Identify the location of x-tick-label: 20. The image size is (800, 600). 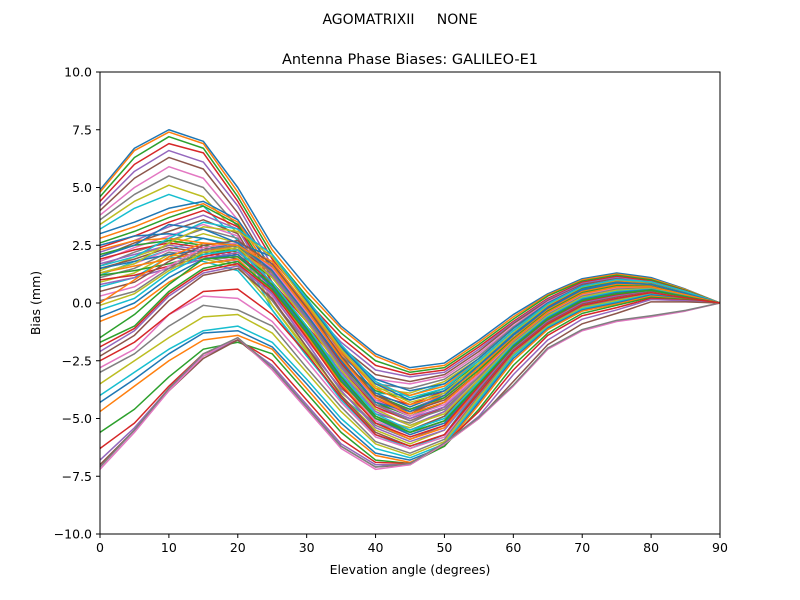
(238, 547).